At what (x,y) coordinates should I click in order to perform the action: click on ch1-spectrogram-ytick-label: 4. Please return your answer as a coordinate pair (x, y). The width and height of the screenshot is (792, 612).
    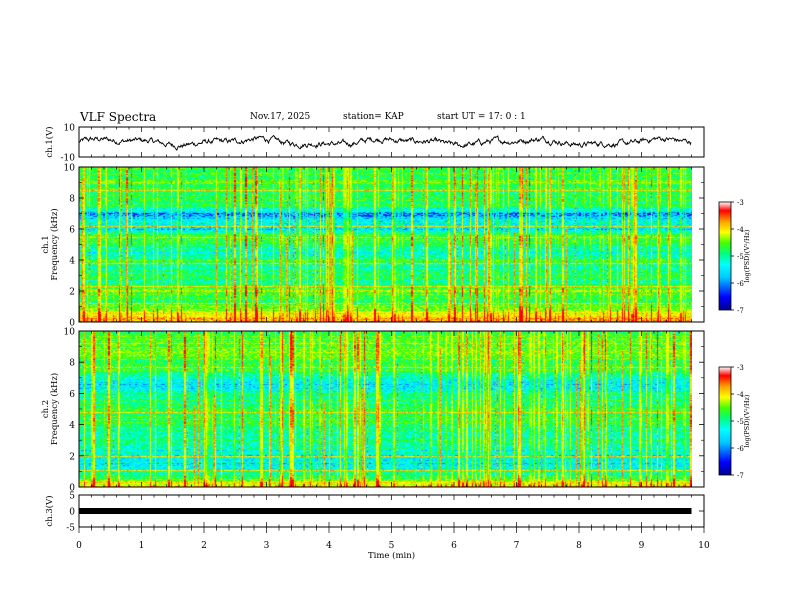
    Looking at the image, I should click on (72, 262).